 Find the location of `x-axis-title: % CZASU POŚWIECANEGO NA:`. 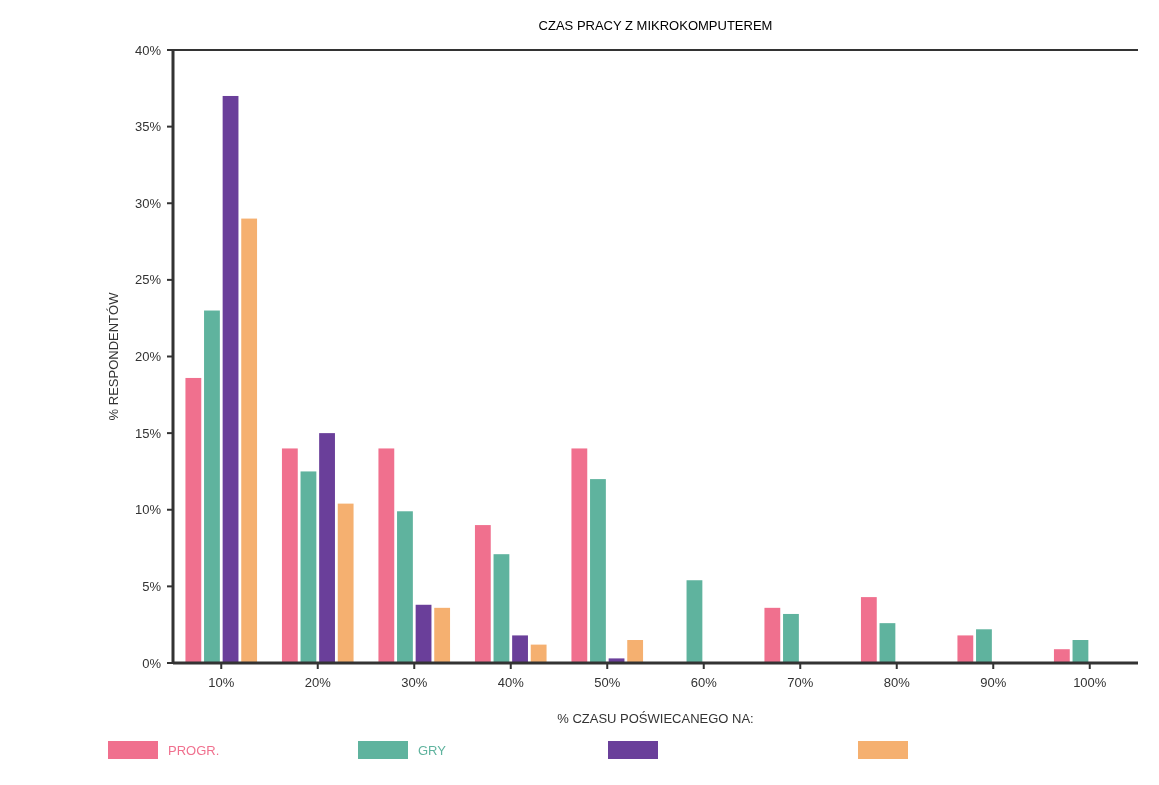

x-axis-title: % CZASU POŚWIECANEGO NA: is located at coordinates (655, 718).